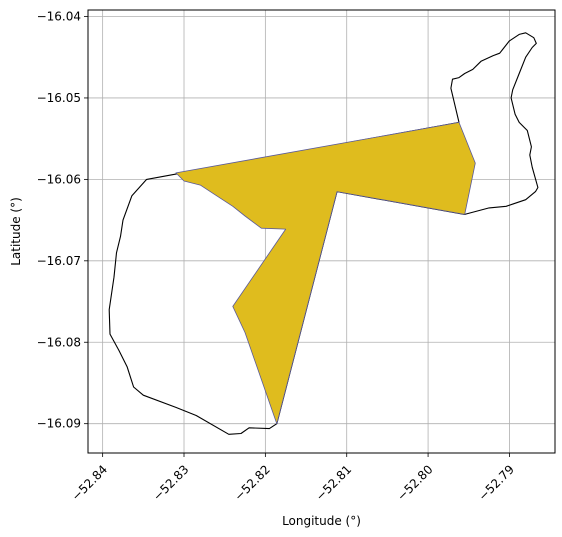  What do you see at coordinates (321, 521) in the screenshot?
I see `x-axis-label: Longitude (°)` at bounding box center [321, 521].